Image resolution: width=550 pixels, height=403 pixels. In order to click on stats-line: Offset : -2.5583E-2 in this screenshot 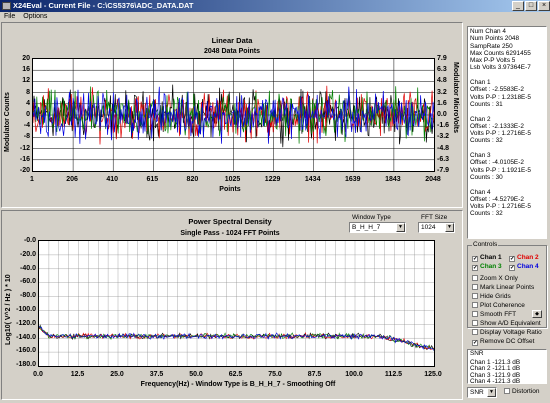, I will do `click(497, 90)`.